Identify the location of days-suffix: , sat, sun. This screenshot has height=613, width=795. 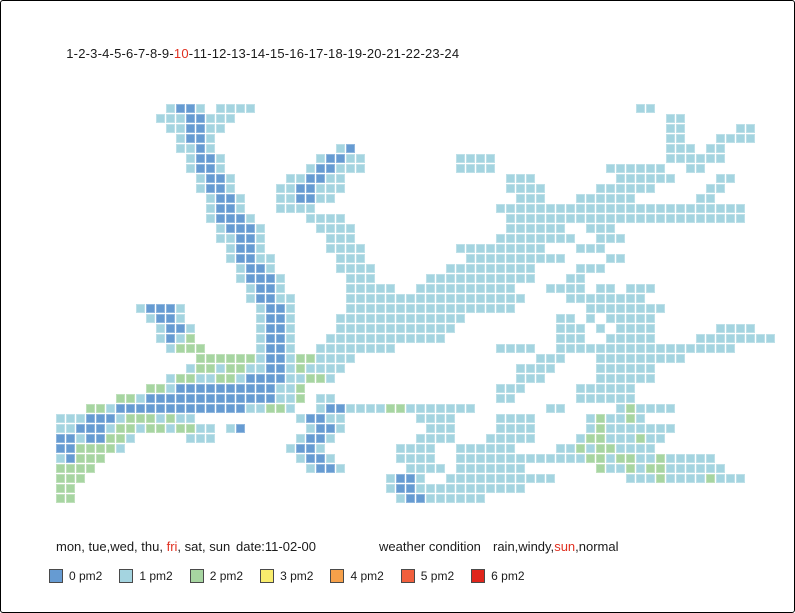
(204, 546).